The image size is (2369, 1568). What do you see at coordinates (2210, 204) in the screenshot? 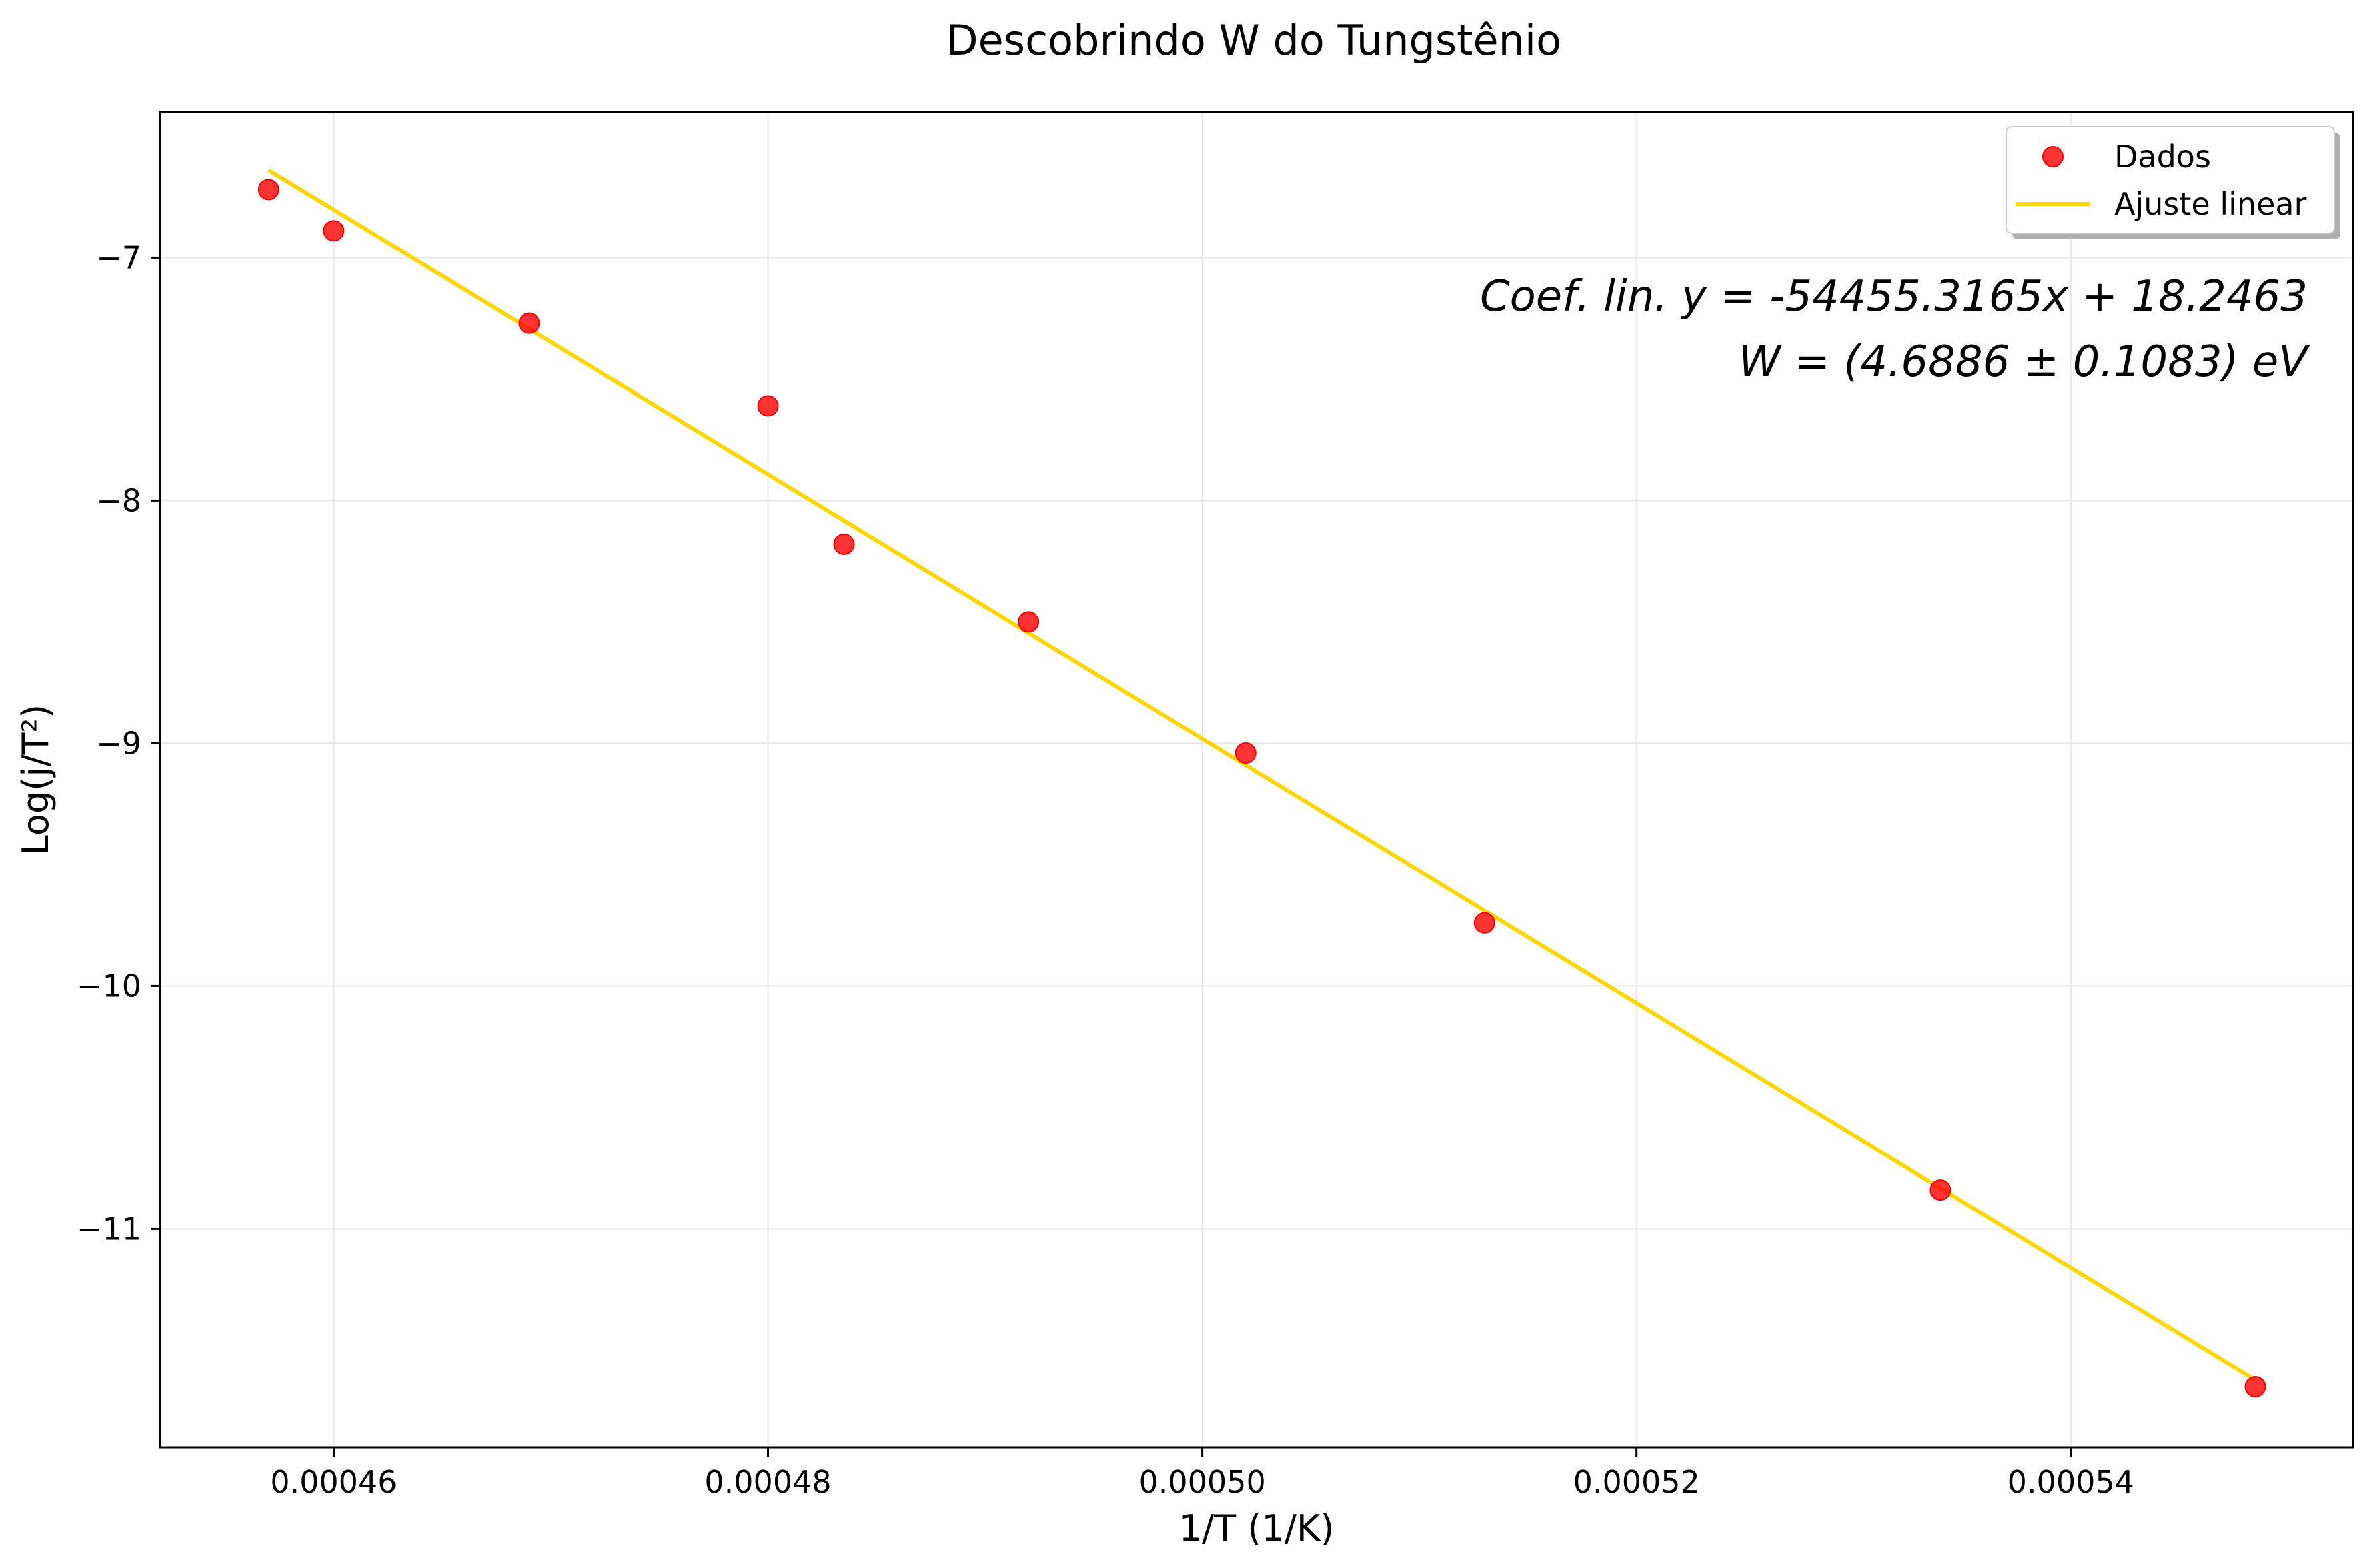
I see `legend-label-ajuste: Ajuste linear` at bounding box center [2210, 204].